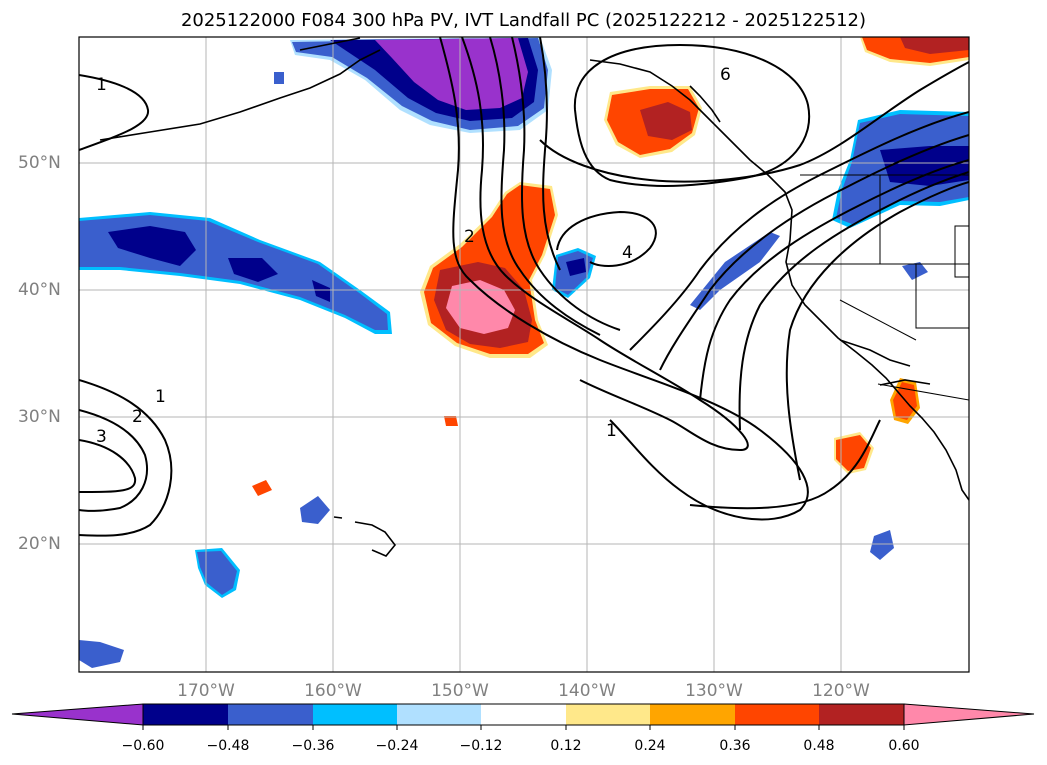 The height and width of the screenshot is (765, 1047). Describe the element at coordinates (877, 287) in the screenshot. I see `borders` at that location.